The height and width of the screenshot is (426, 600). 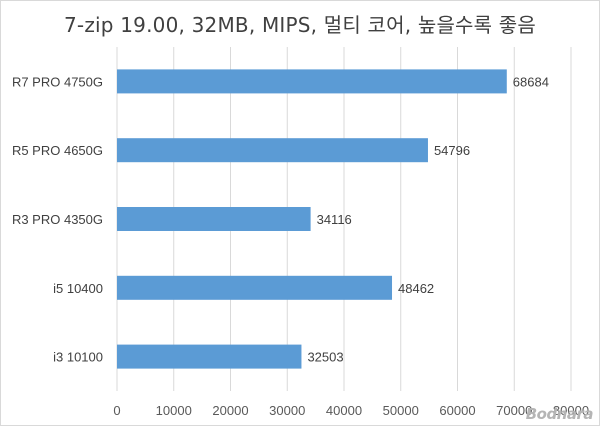 What do you see at coordinates (57, 150) in the screenshot?
I see `category-label: R5 PRO 4650G` at bounding box center [57, 150].